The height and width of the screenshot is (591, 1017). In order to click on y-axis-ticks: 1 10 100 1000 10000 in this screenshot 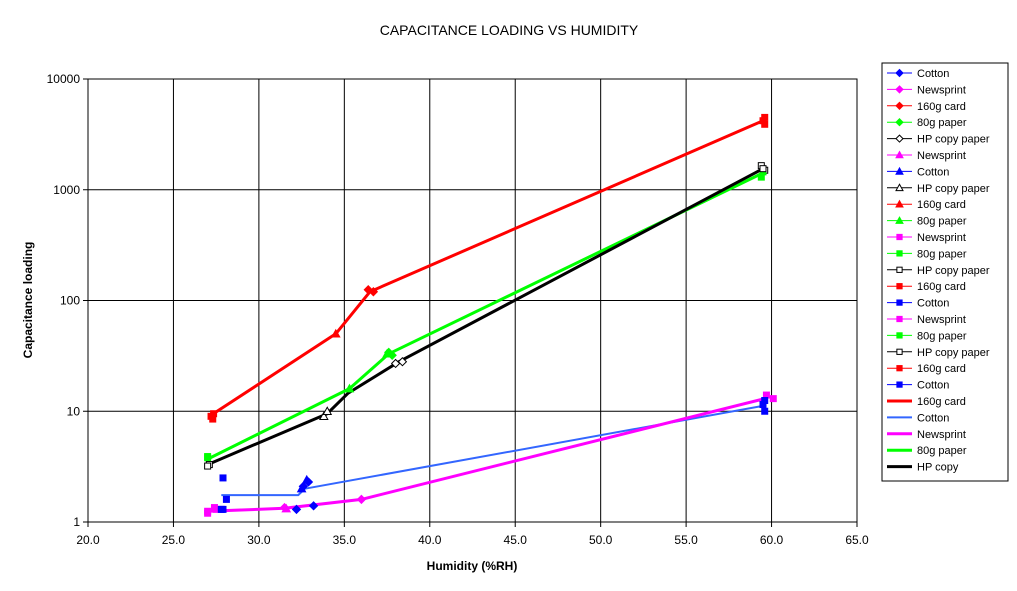, I will do `click(67, 300)`.